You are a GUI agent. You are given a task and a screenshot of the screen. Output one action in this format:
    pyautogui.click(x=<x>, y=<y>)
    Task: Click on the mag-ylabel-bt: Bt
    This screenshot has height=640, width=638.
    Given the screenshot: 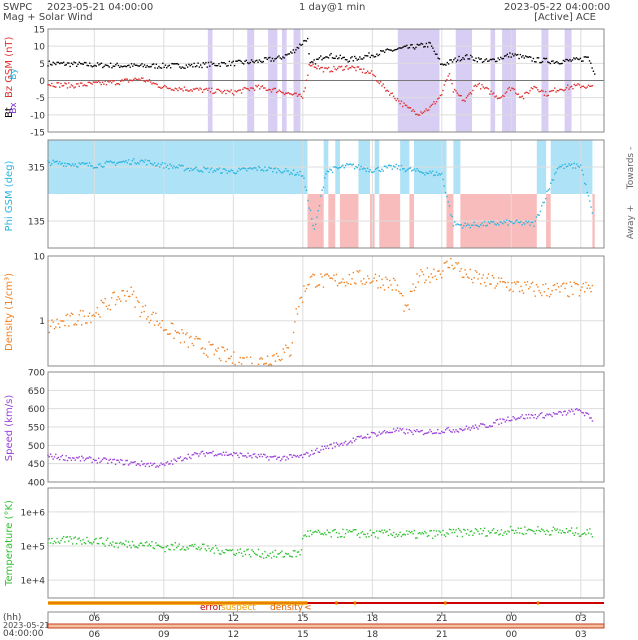 What is the action you would take?
    pyautogui.click(x=9, y=112)
    